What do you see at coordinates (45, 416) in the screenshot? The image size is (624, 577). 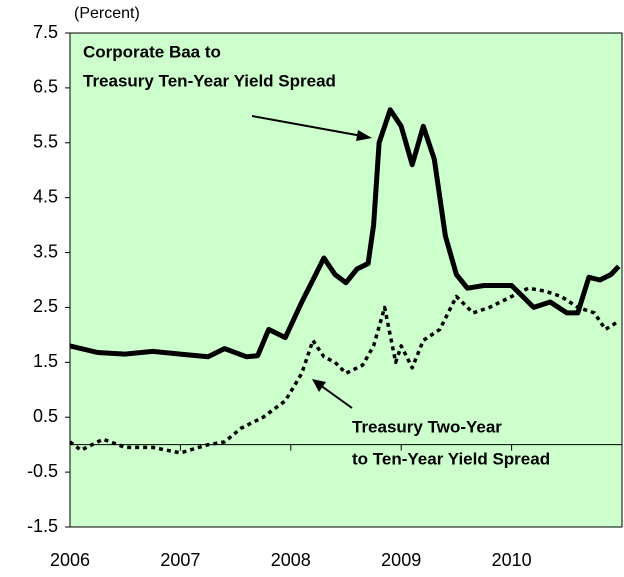 I see `y-tick-label: 0.5` at bounding box center [45, 416].